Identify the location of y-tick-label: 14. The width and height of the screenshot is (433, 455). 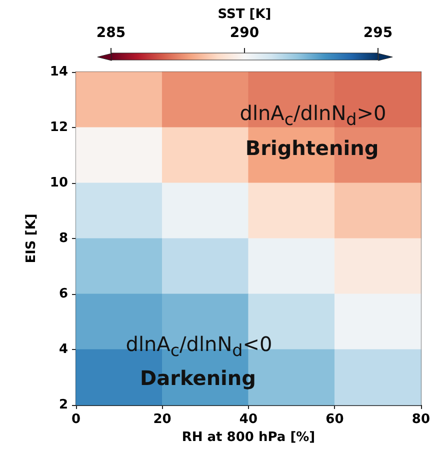
(59, 72).